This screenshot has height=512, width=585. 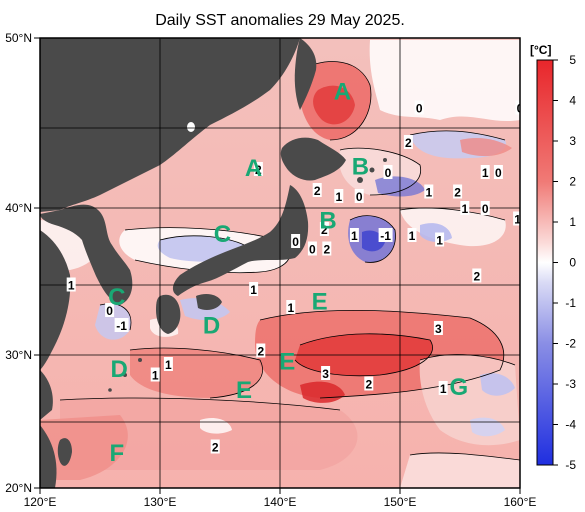 What do you see at coordinates (313, 159) in the screenshot?
I see `hokkaido` at bounding box center [313, 159].